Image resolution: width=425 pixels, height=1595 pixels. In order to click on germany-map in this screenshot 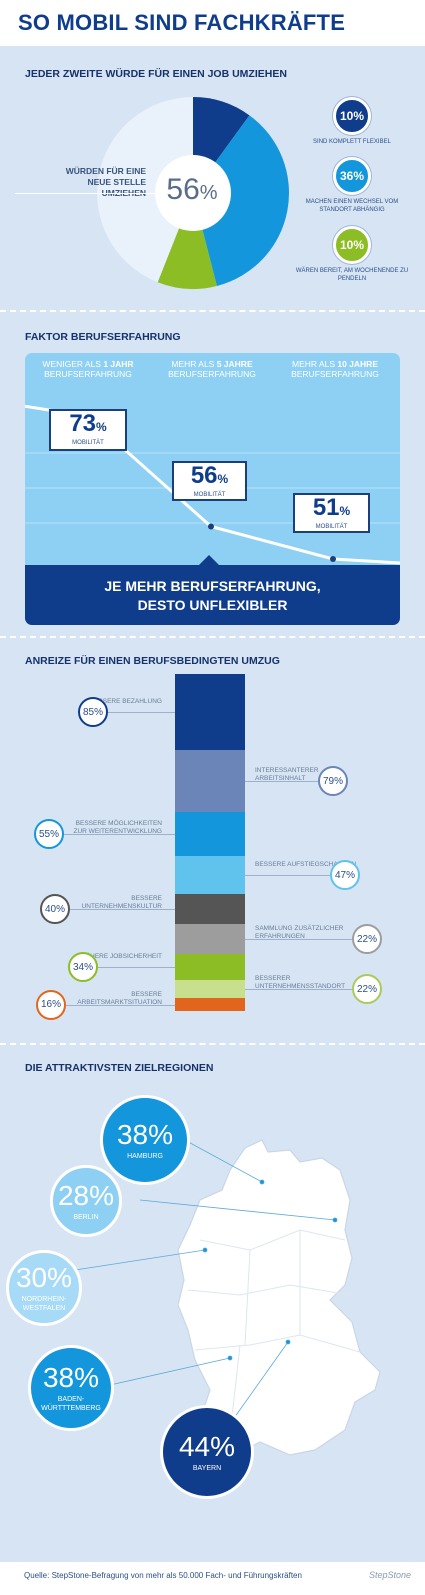, I will do `click(227, 1293)`.